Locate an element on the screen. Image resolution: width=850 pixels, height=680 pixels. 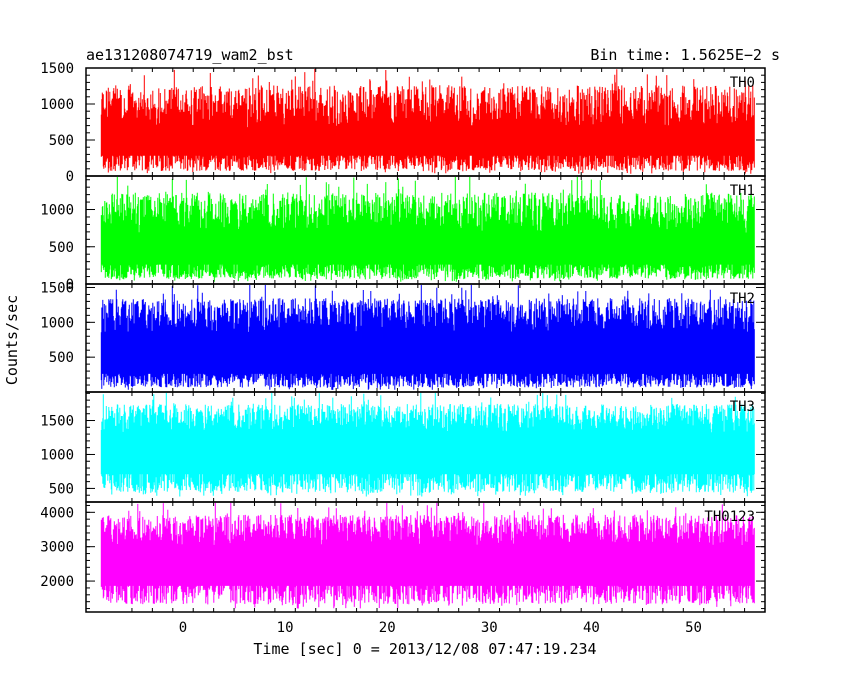
series-th2 is located at coordinates (427, 337).